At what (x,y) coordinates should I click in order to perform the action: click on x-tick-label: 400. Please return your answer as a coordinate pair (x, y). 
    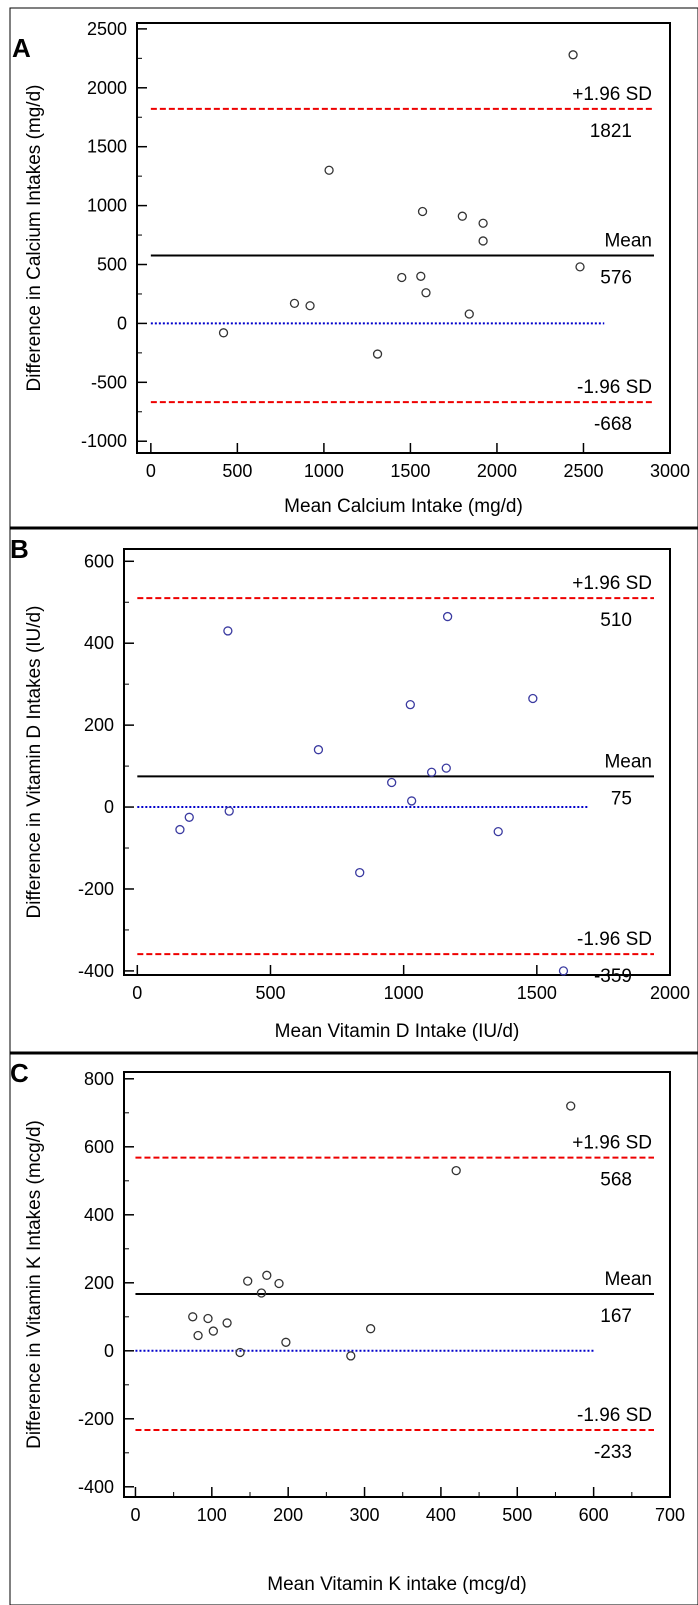
    Looking at the image, I should click on (441, 1515).